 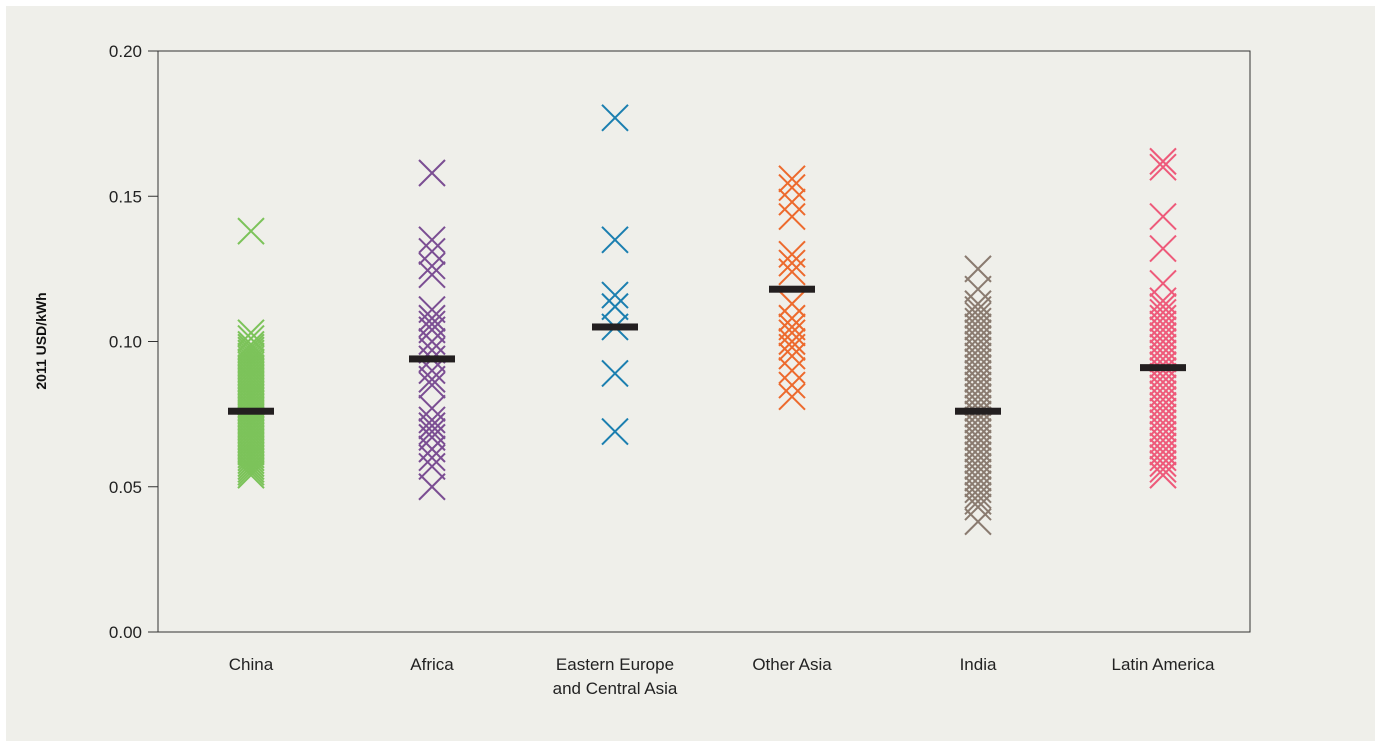 I want to click on x-tick-label: Latin America, so click(x=1164, y=664).